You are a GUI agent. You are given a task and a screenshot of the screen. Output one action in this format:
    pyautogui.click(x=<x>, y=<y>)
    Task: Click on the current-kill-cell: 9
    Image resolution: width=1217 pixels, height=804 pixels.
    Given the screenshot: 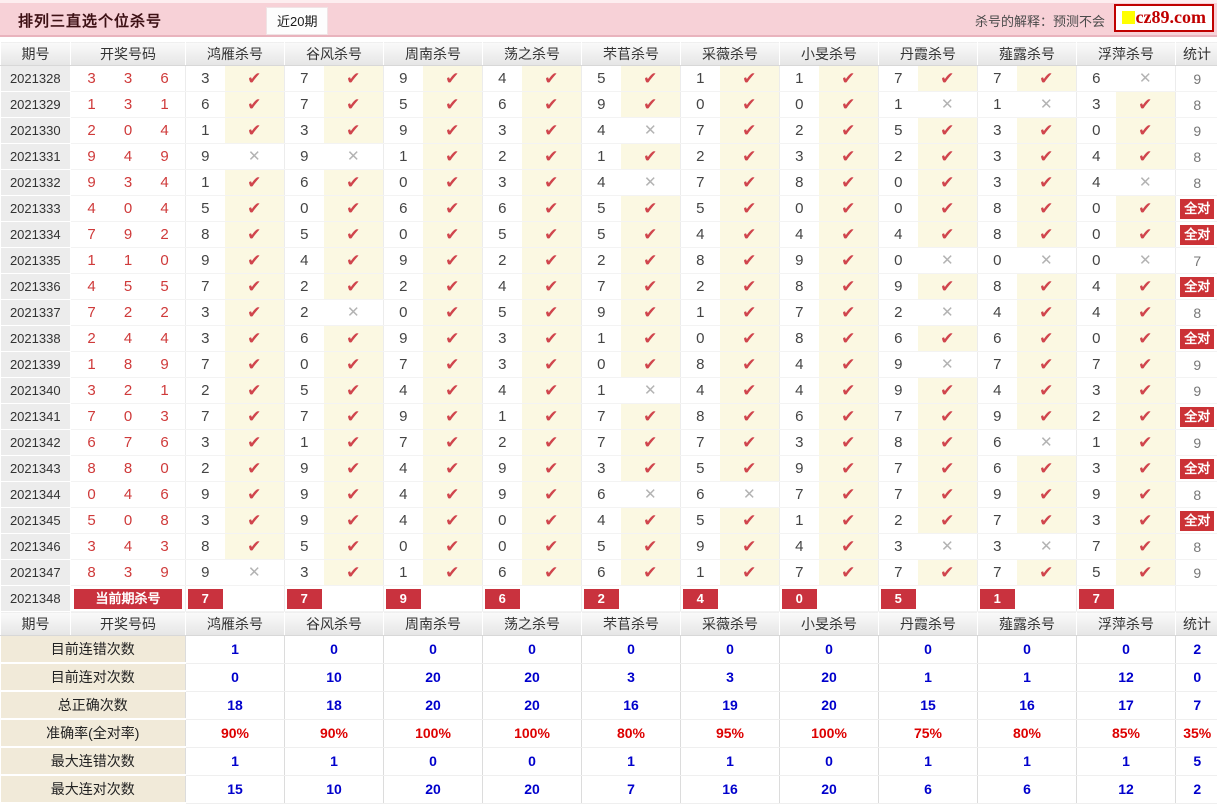 What is the action you would take?
    pyautogui.click(x=403, y=599)
    